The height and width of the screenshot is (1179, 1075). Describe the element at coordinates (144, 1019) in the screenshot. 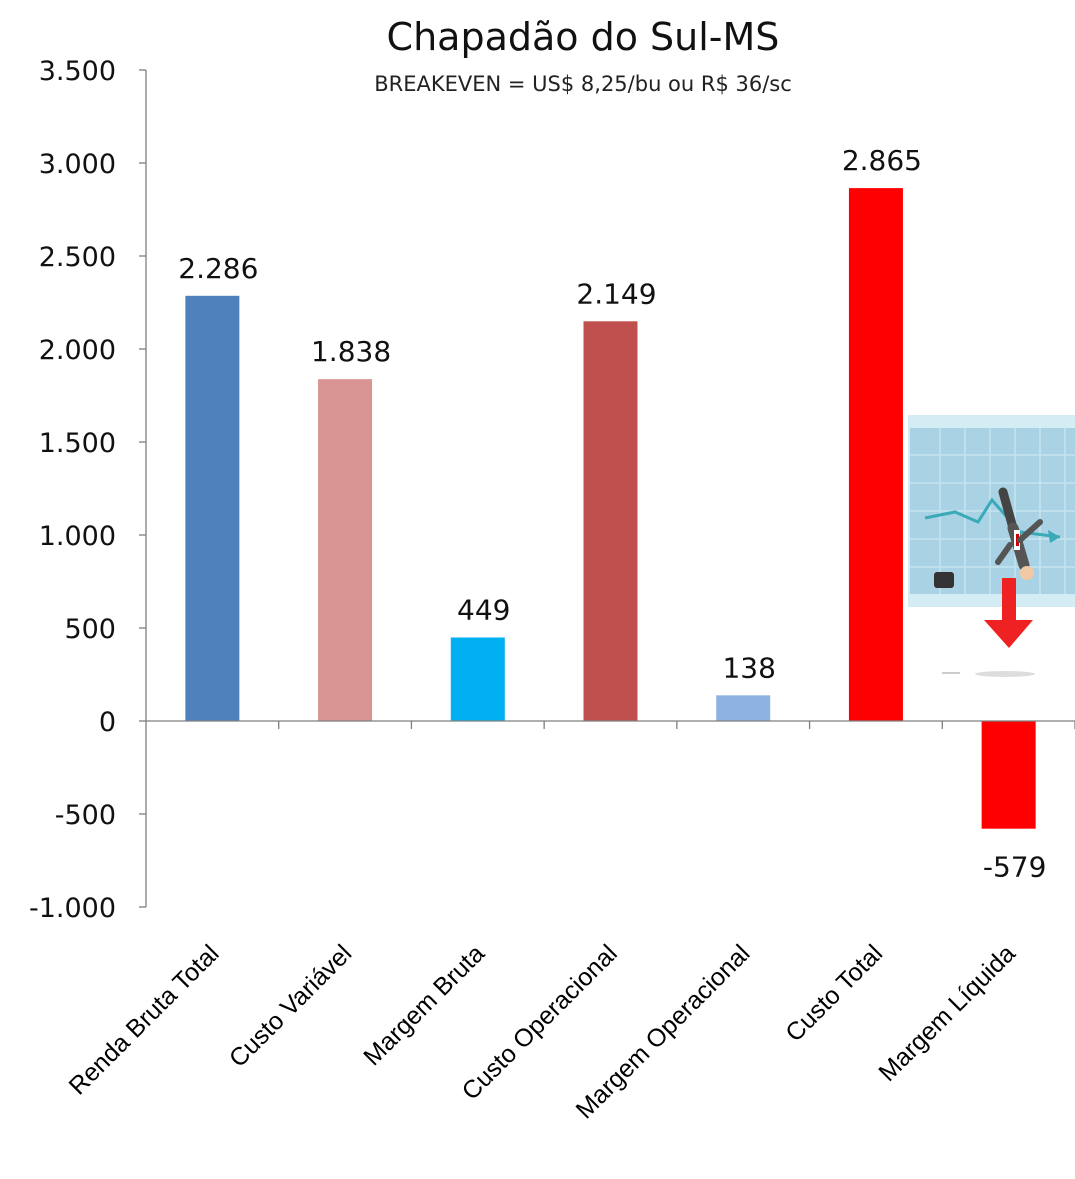

I see `x-tick-label: Renda Bruta Total` at that location.